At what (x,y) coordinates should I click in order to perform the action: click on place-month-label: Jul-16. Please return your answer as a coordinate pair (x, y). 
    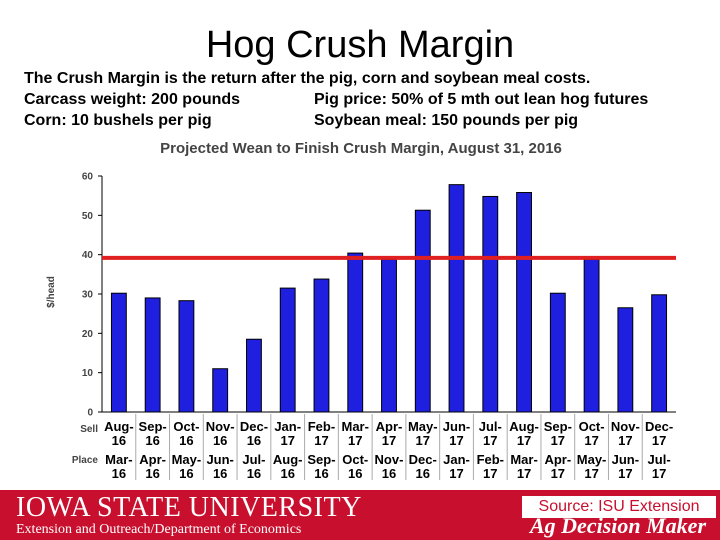
    Looking at the image, I should click on (253, 466).